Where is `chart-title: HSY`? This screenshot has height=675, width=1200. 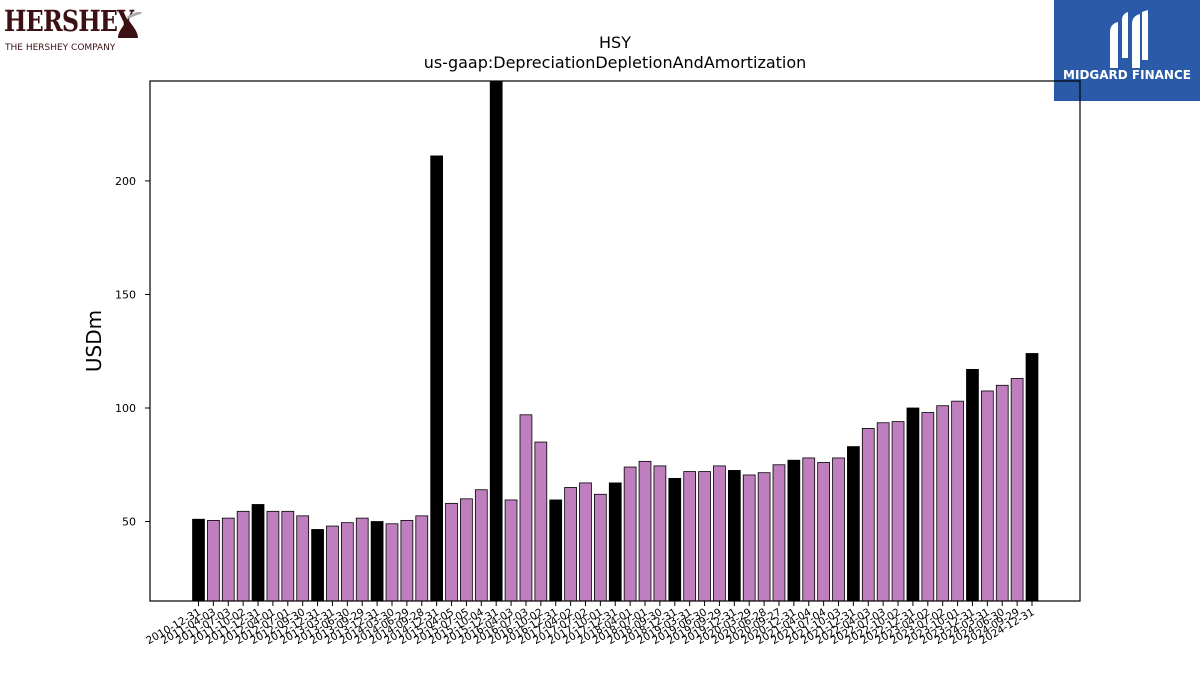
chart-title: HSY is located at coordinates (615, 42).